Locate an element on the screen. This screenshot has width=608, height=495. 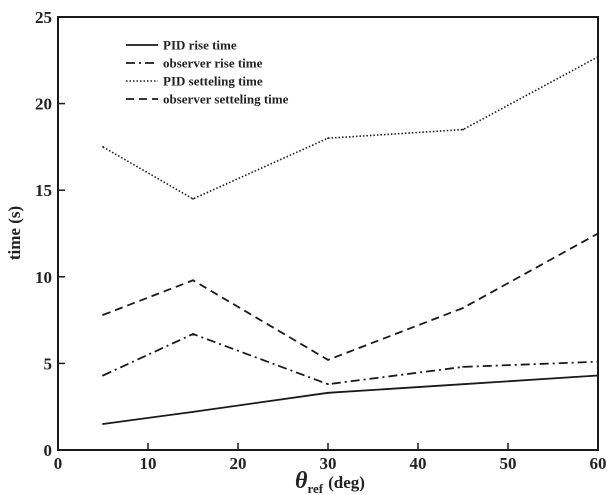
x-axis-title-subscript: ref is located at coordinates (316, 488).